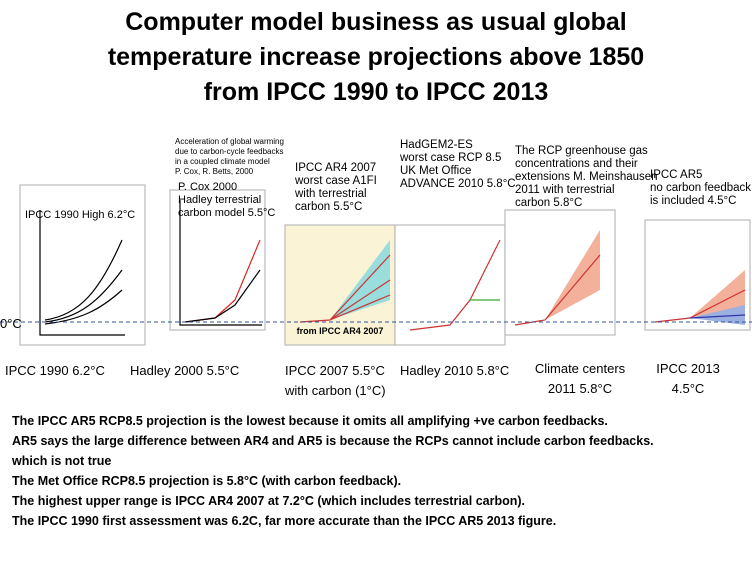  Describe the element at coordinates (11, 323) in the screenshot. I see `zero-label: 0°C` at that location.